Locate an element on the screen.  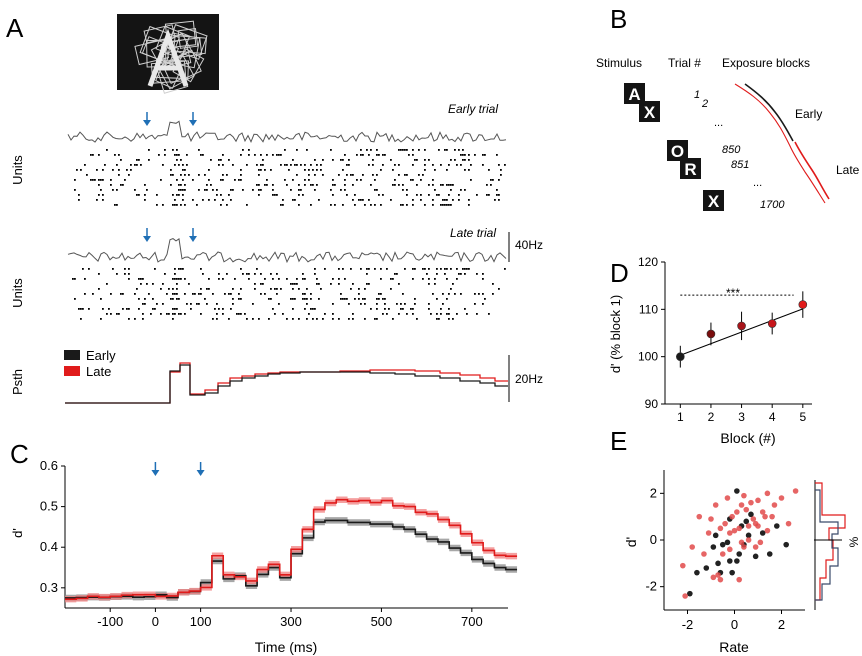
legend-label-early: Early is located at coordinates (101, 355).